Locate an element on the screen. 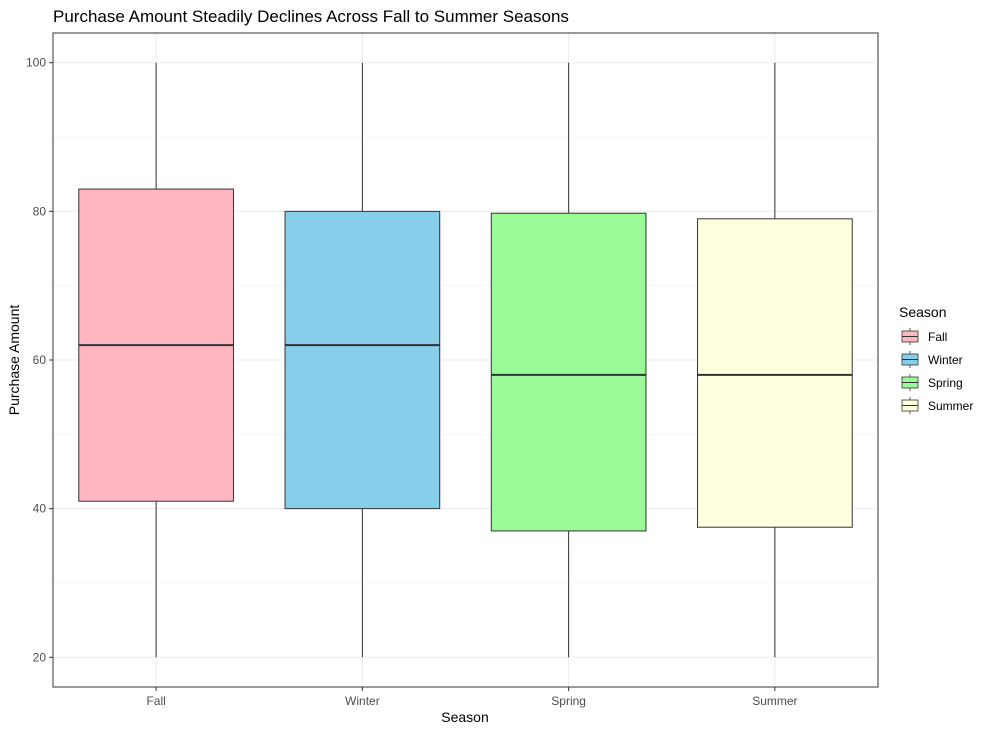 Image resolution: width=992 pixels, height=732 pixels. x-axis-title: Season is located at coordinates (464, 717).